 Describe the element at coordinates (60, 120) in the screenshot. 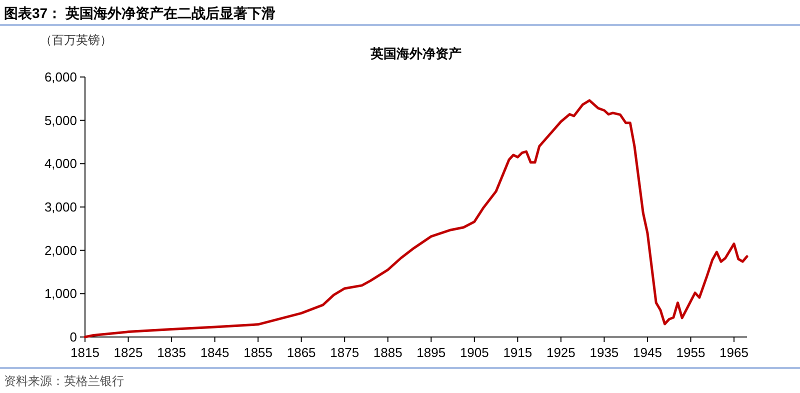

I see `y-tick-label: 5,000` at that location.